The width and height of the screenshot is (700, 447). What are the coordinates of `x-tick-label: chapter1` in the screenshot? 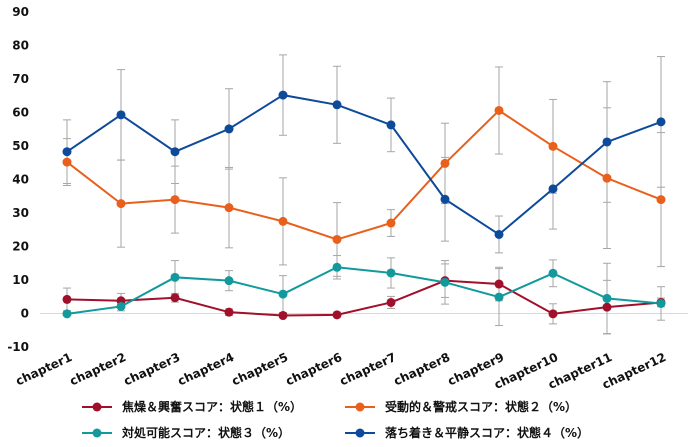 It's located at (44, 369).